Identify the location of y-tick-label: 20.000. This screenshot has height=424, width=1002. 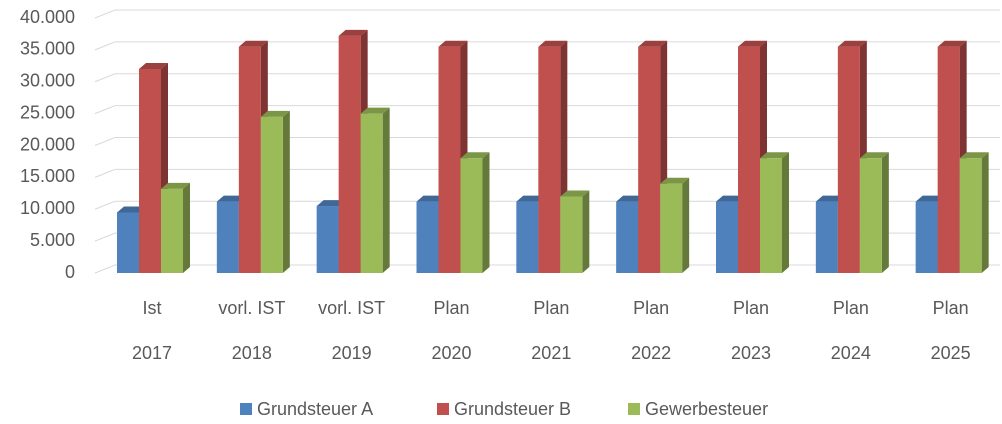
(47, 144).